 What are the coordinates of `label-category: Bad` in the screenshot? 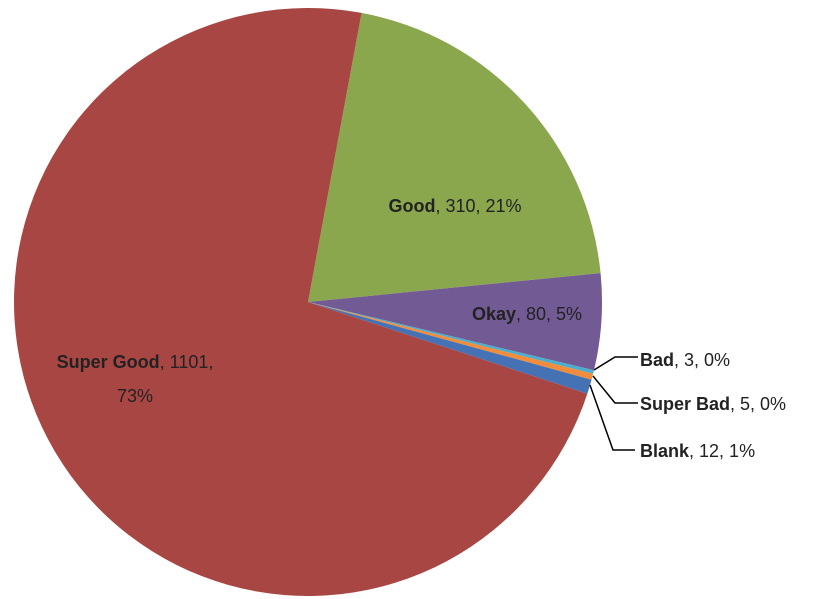 It's located at (657, 360).